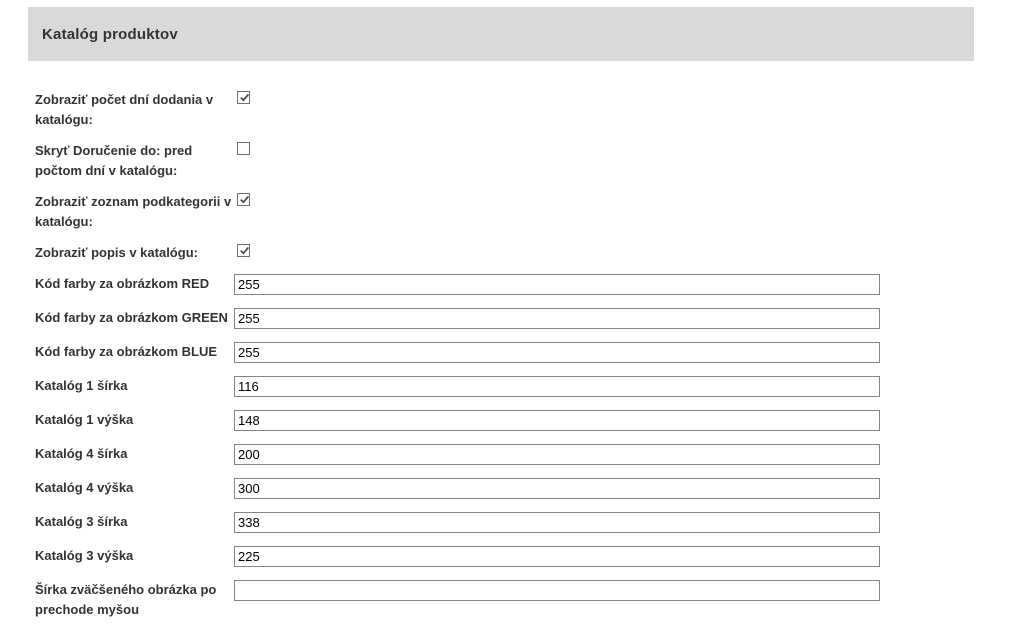  I want to click on checkbox-row: Zobraziť popis v katalógu:, so click(525, 253).